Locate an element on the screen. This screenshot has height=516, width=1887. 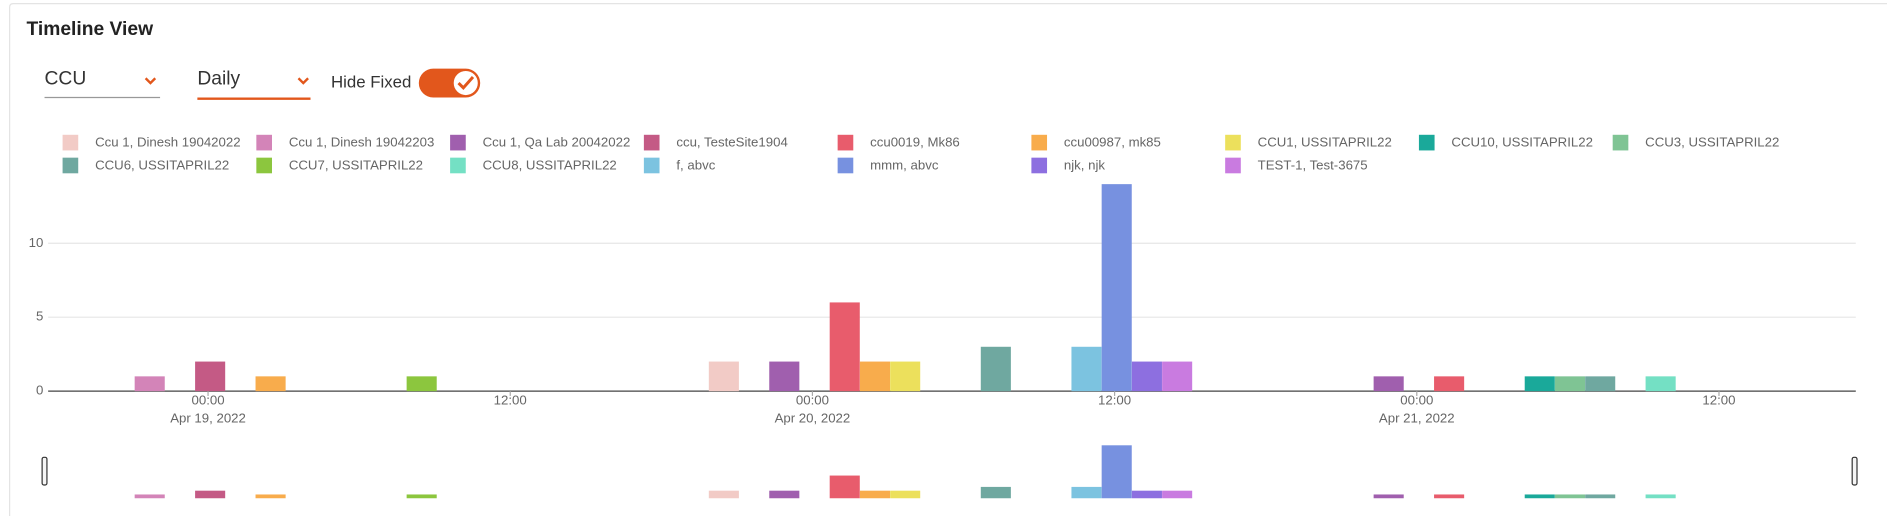
legend-item: ccu00987, mk85 is located at coordinates (1096, 142).